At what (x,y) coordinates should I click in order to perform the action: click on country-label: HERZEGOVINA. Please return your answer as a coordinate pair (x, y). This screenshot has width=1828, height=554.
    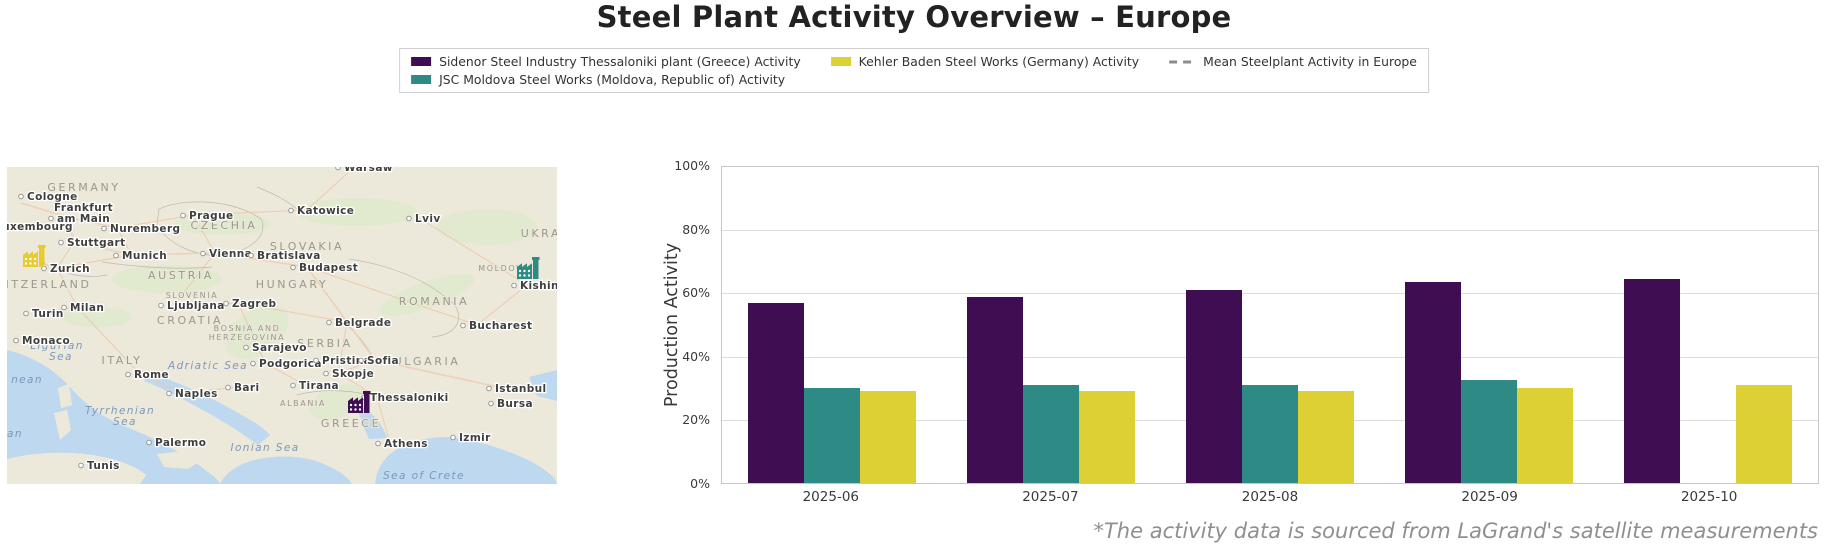
    Looking at the image, I should click on (247, 337).